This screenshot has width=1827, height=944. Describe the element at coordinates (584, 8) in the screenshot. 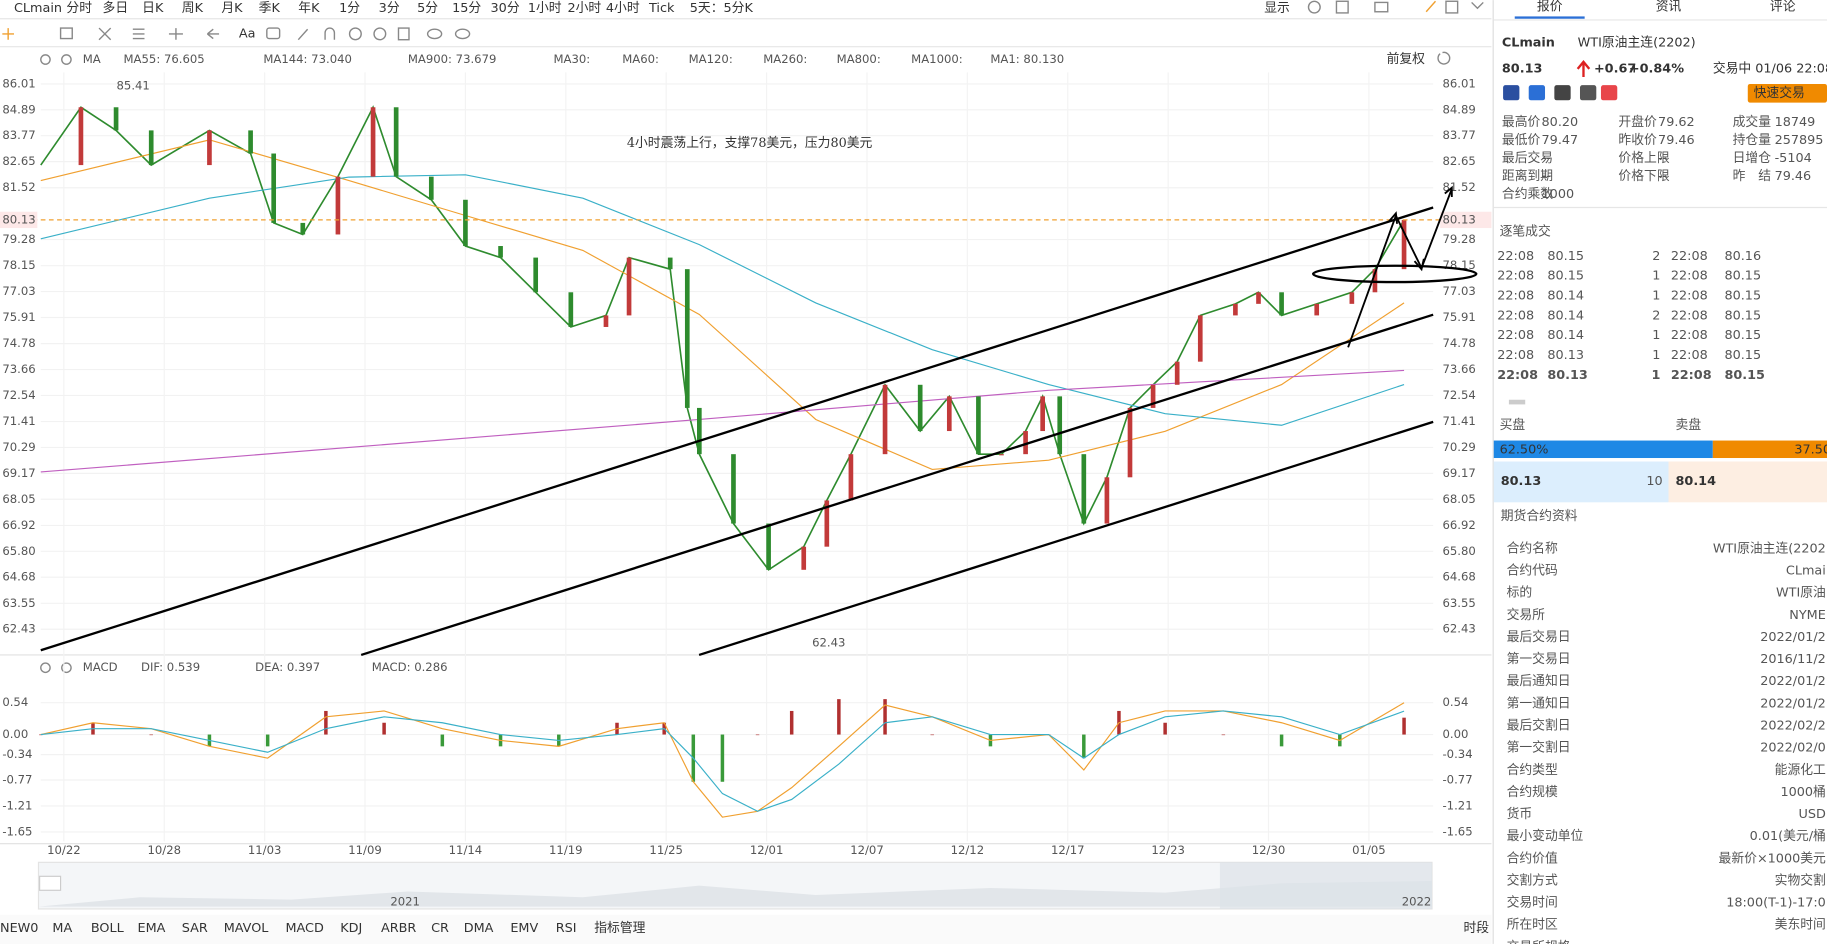

I see `period-tab: 2小时` at that location.